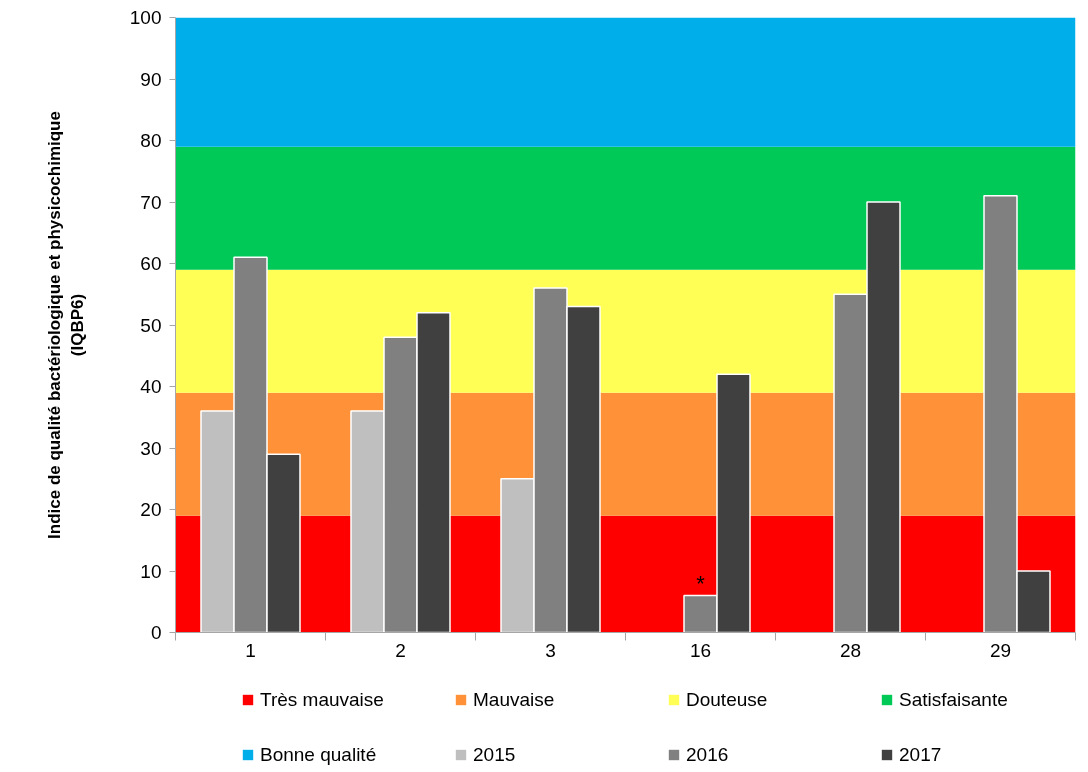  What do you see at coordinates (66, 325) in the screenshot?
I see `y-axis-title: Indice de qualité bactériologique et physicochimique (IQBP6)` at bounding box center [66, 325].